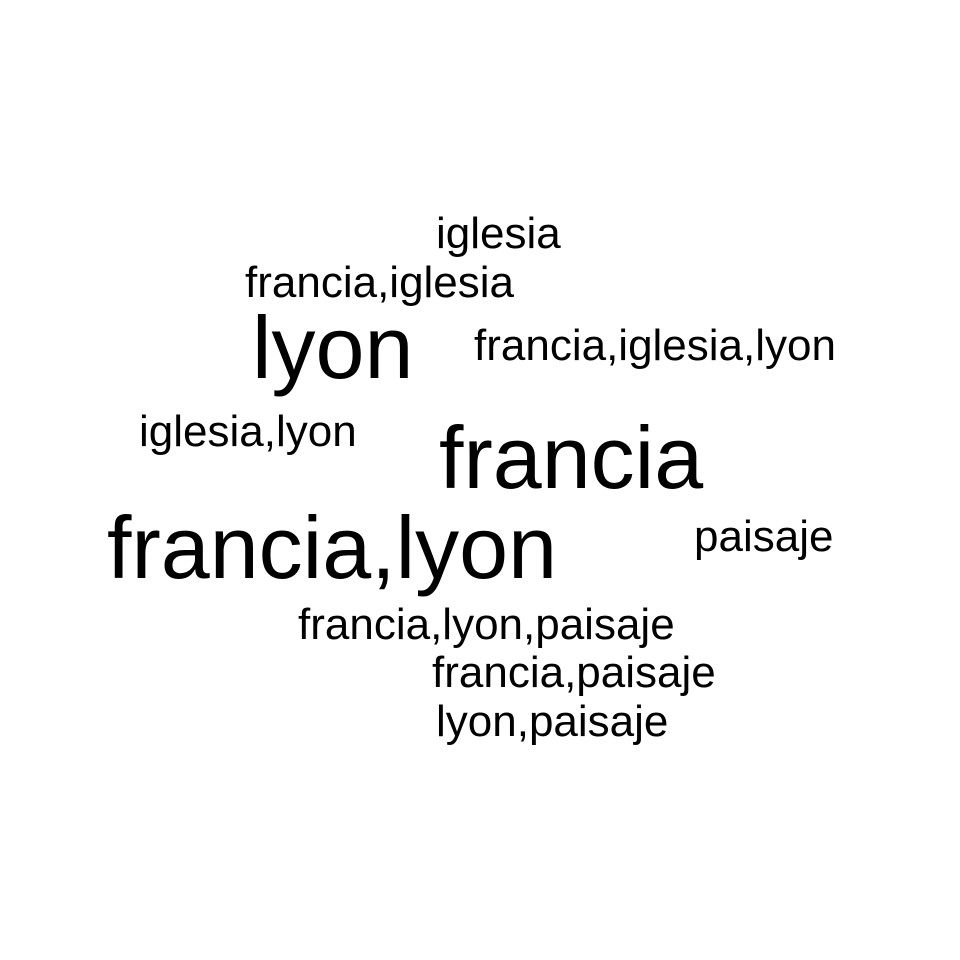  Describe the element at coordinates (764, 536) in the screenshot. I see `word-paisaje: paisaje` at that location.